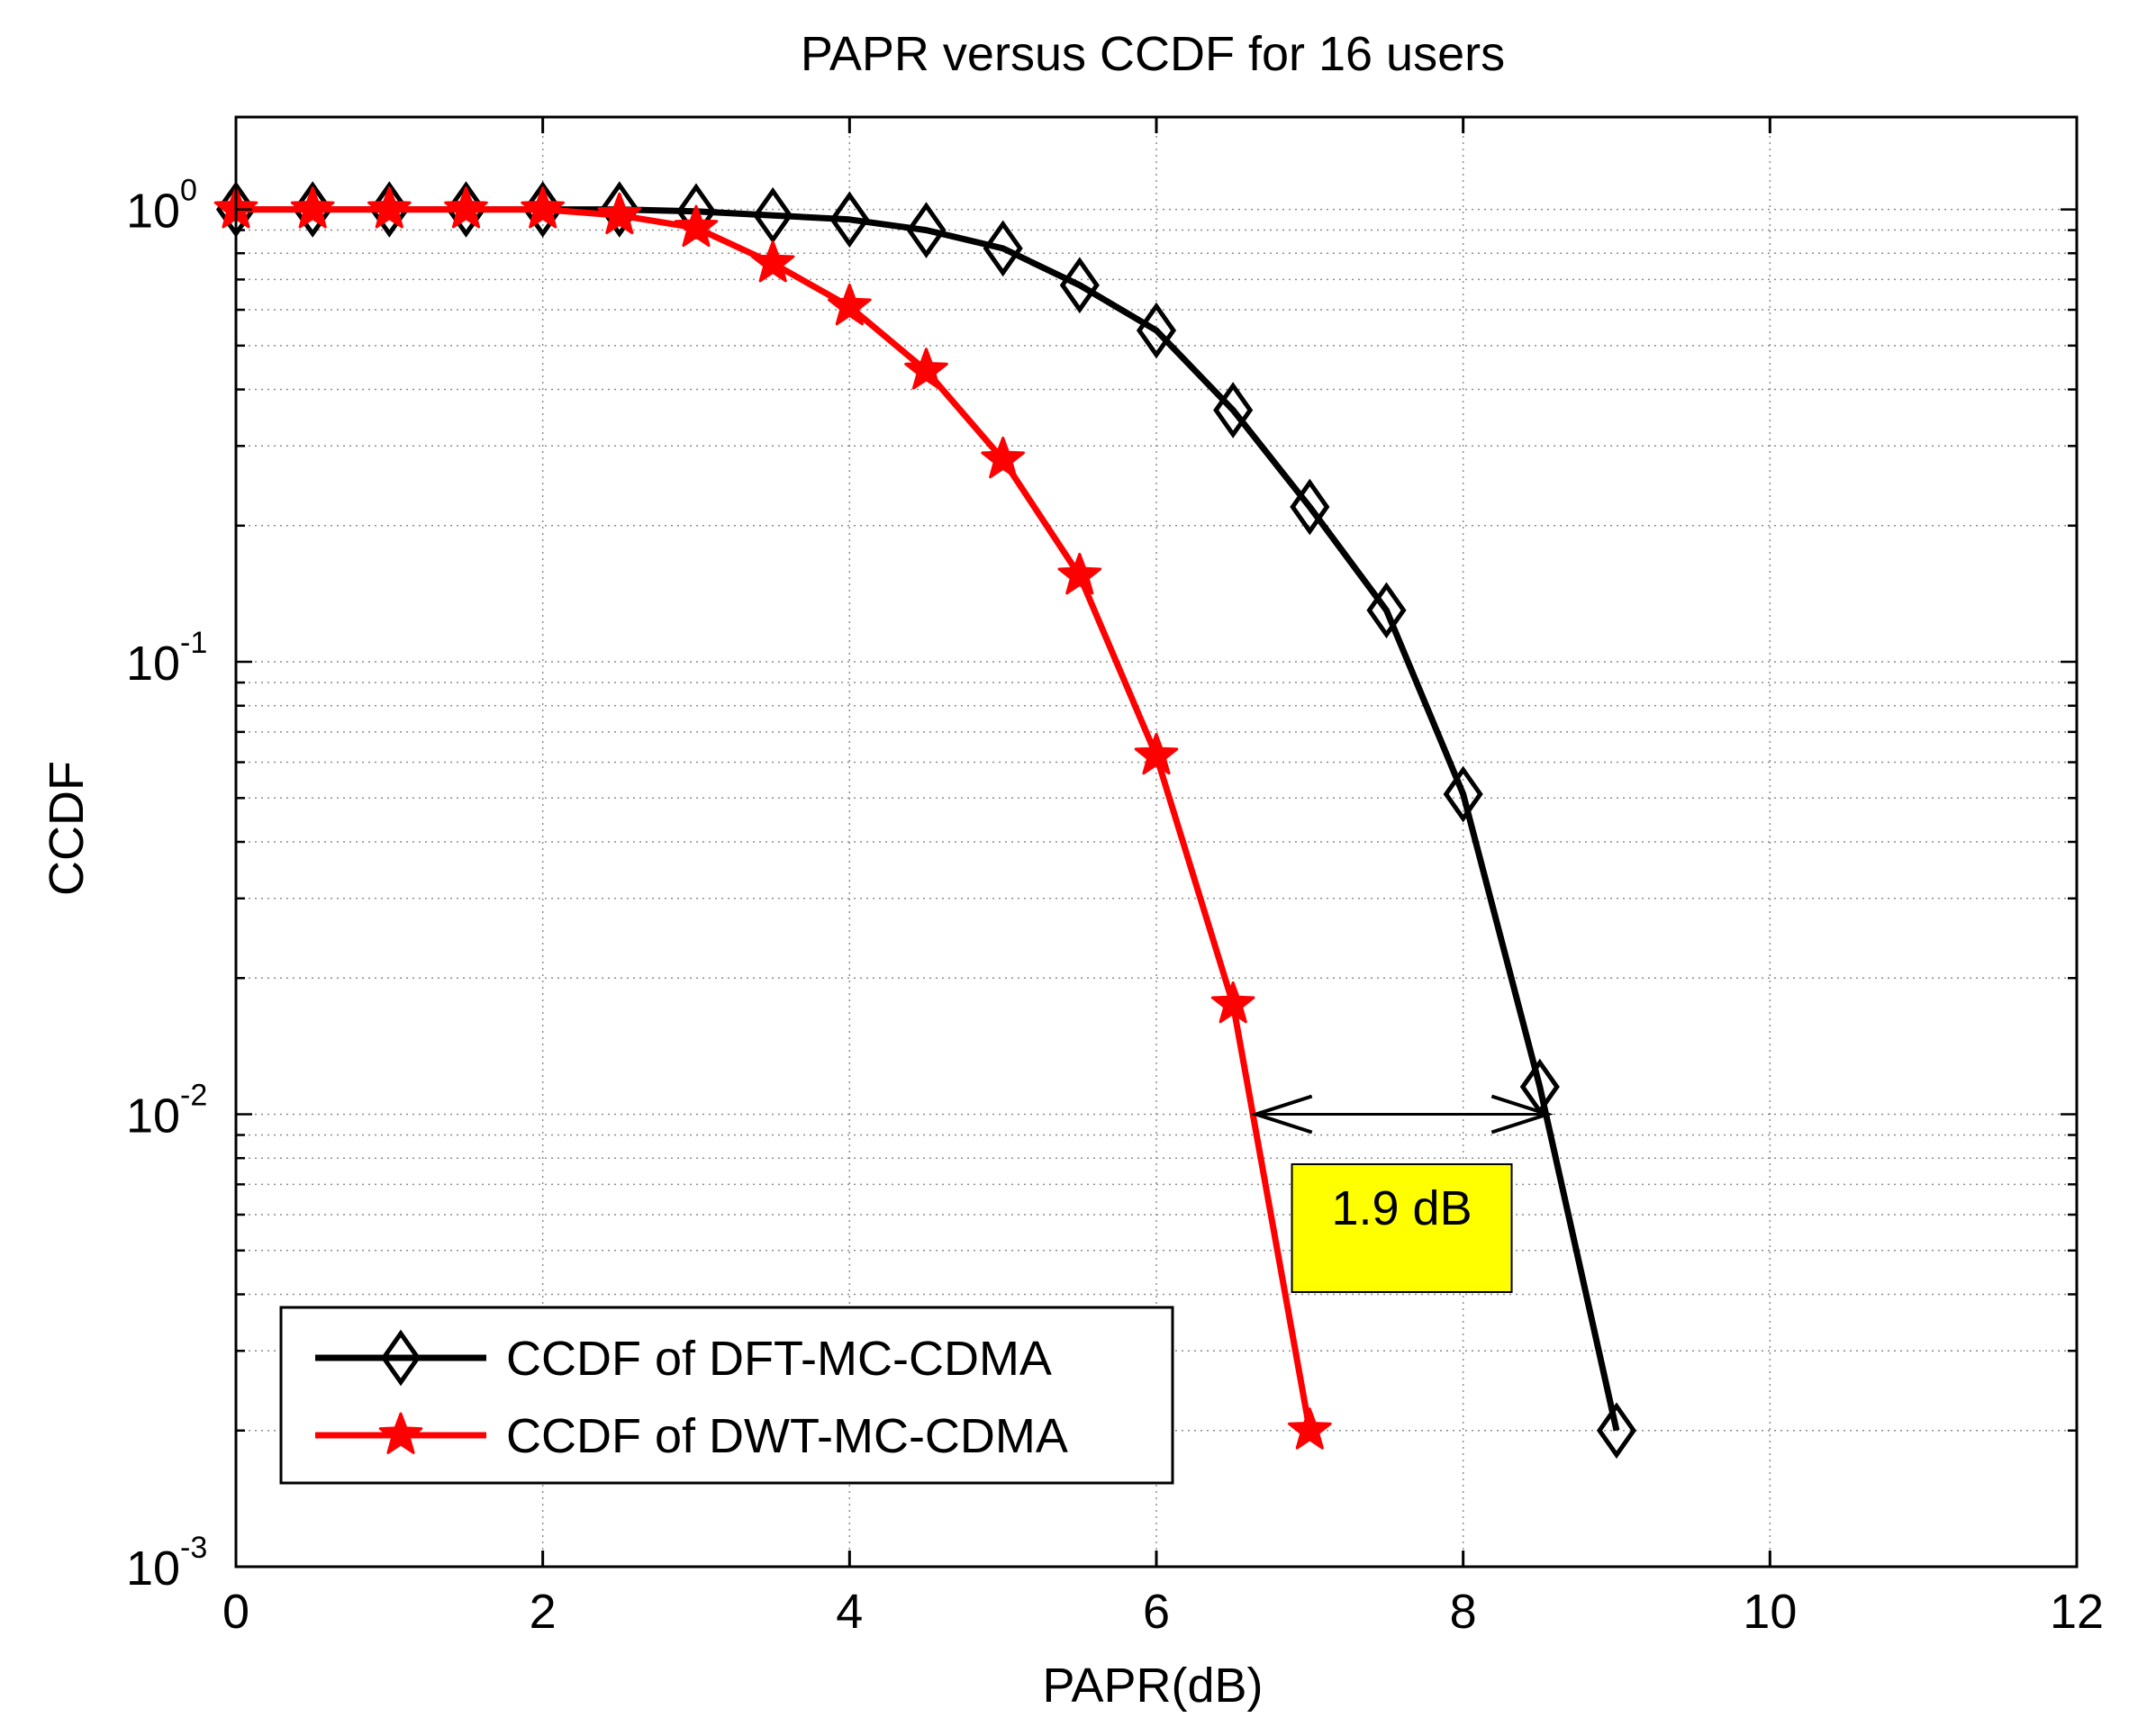 The image size is (2138, 1736). Describe the element at coordinates (1463, 1612) in the screenshot. I see `x-tick-label: 8` at that location.